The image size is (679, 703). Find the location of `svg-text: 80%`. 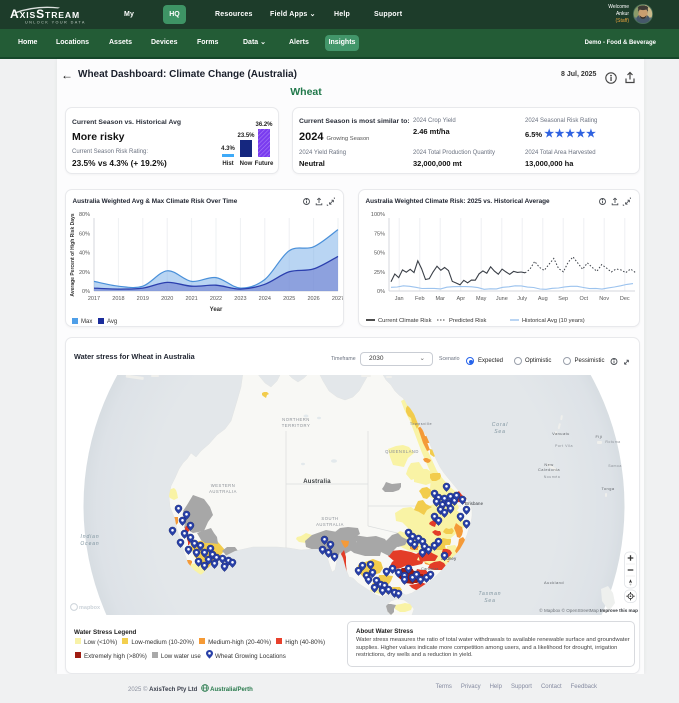

svg-text: 80% is located at coordinates (84, 215).